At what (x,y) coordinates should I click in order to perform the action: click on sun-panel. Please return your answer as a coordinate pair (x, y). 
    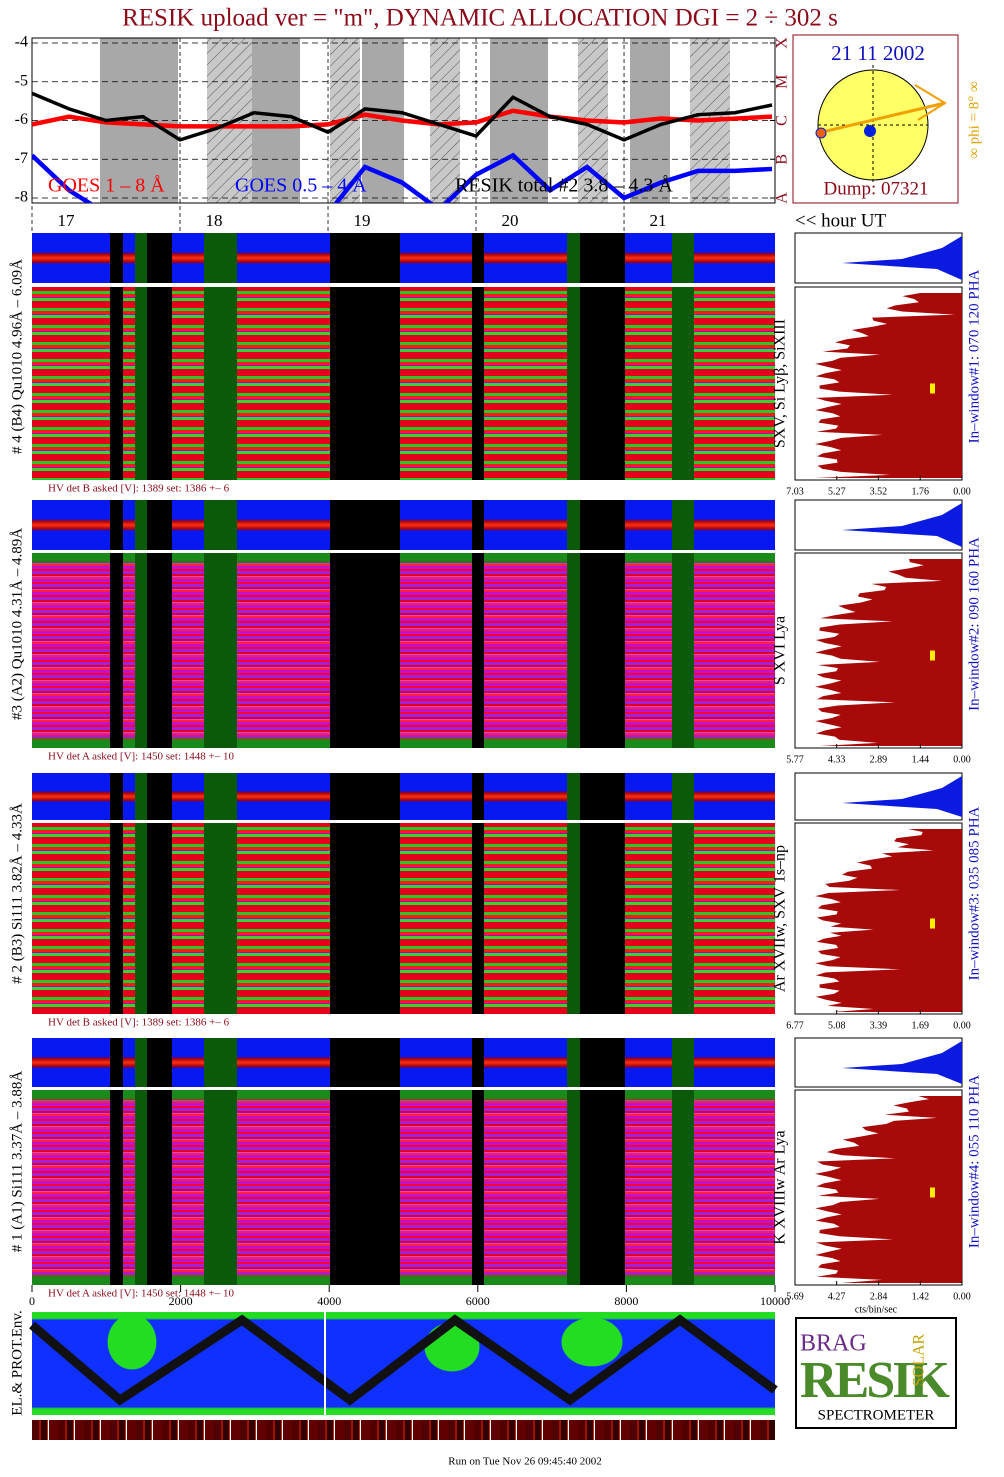
    Looking at the image, I should click on (875, 119).